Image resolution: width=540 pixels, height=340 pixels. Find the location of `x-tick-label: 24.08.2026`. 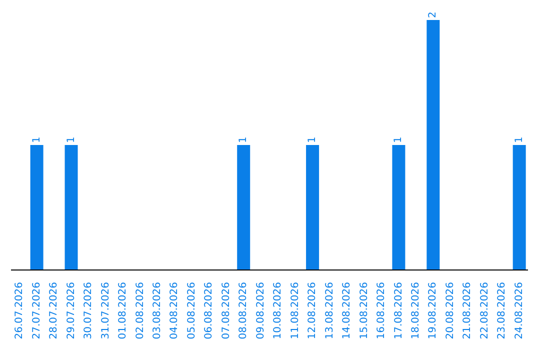

x-tick-label: 24.08.2026 is located at coordinates (519, 311).